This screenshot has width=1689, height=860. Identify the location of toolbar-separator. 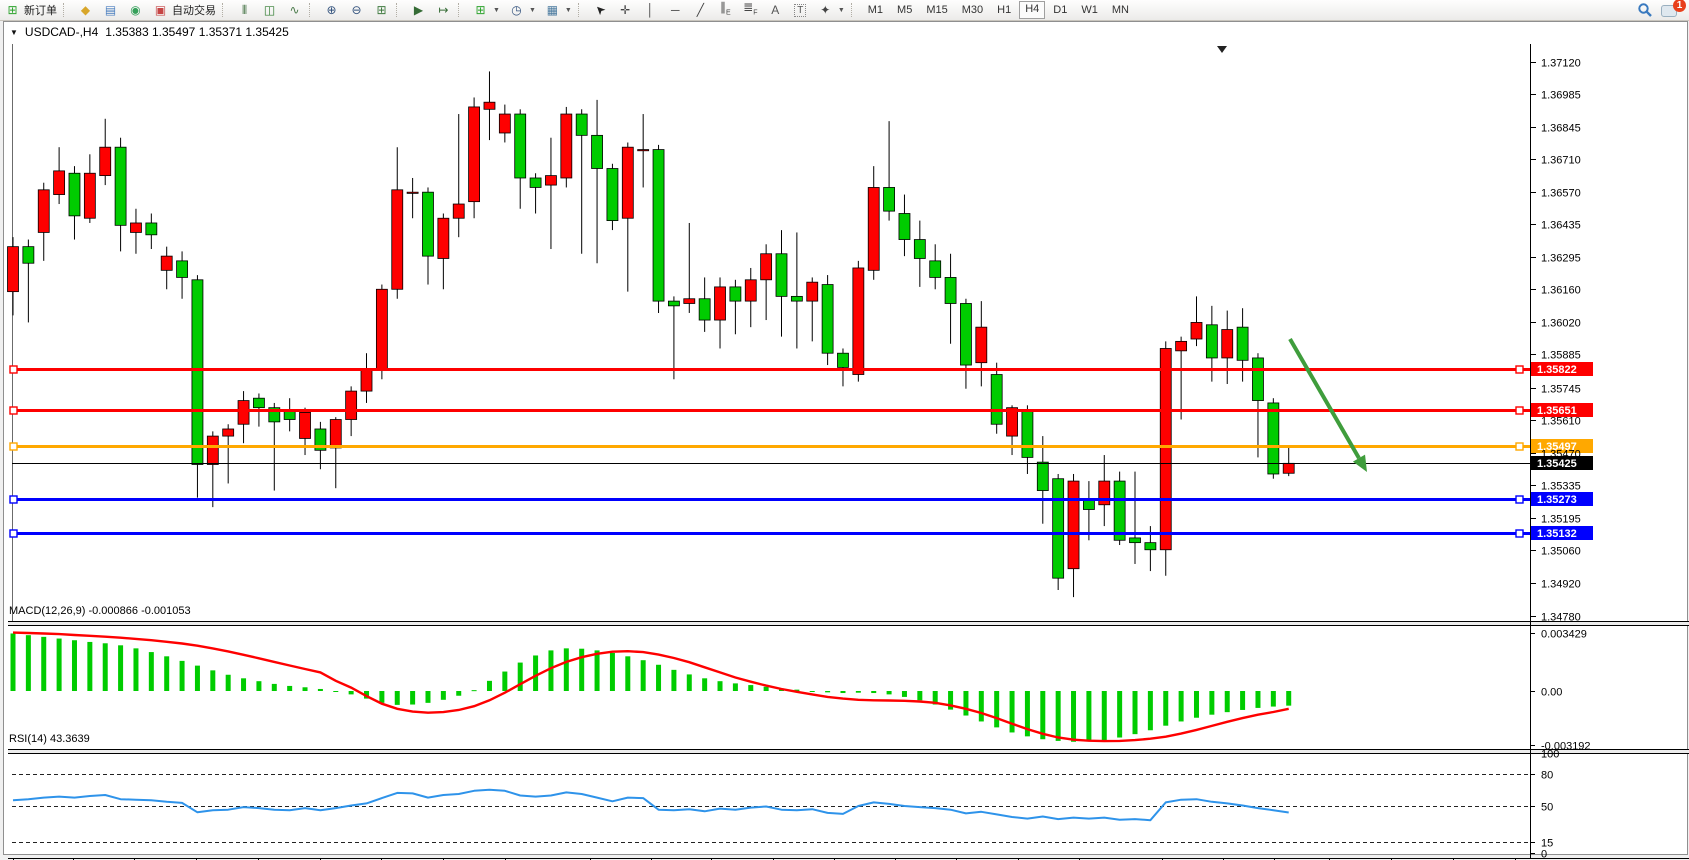
(67, 10).